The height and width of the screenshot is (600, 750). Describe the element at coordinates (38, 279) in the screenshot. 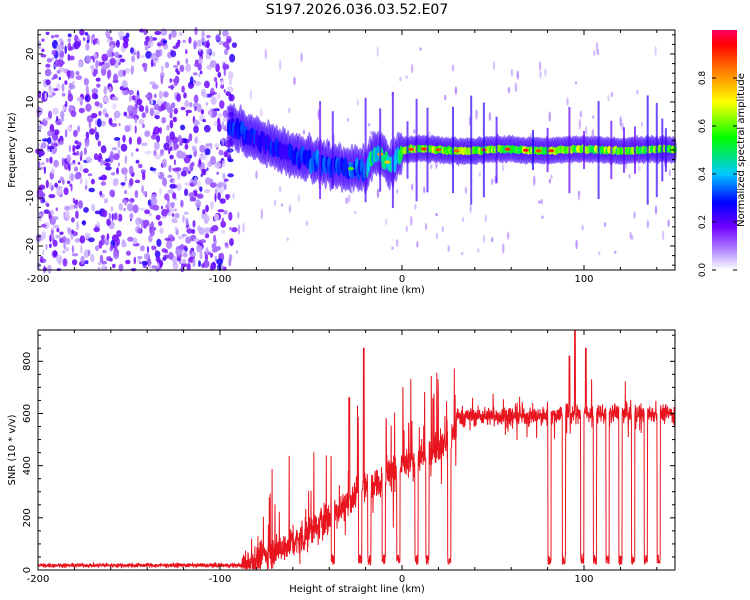

I see `x-tick-label: -200` at that location.